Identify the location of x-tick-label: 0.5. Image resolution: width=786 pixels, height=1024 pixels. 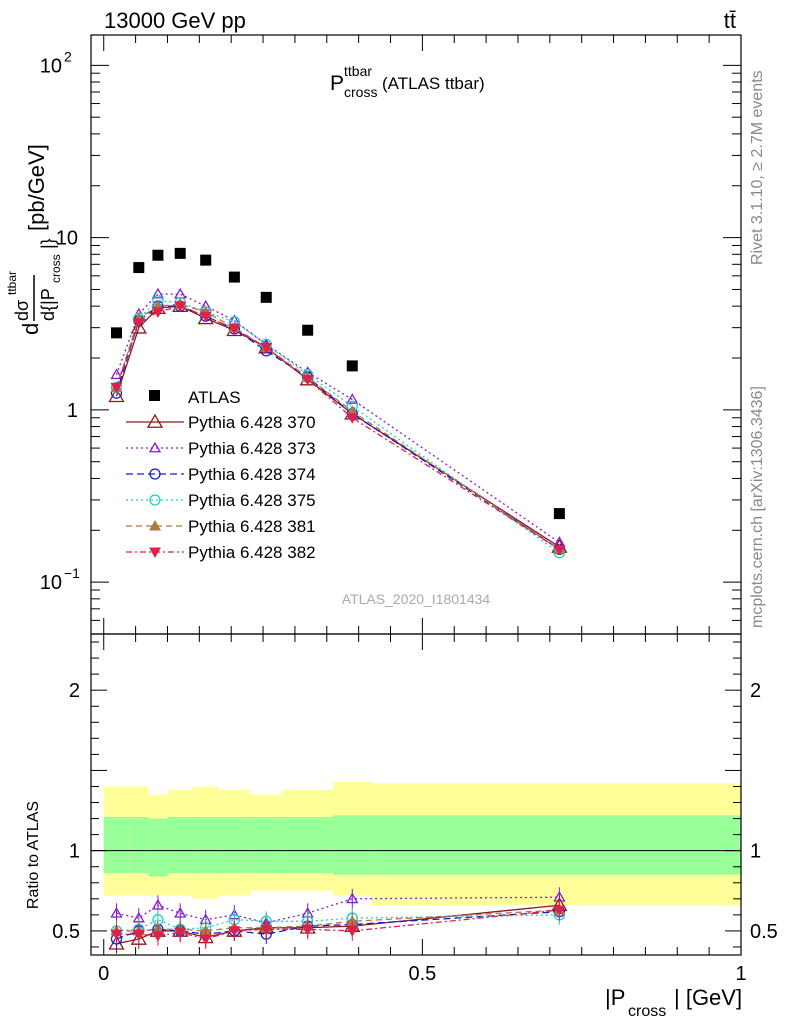
(422, 974).